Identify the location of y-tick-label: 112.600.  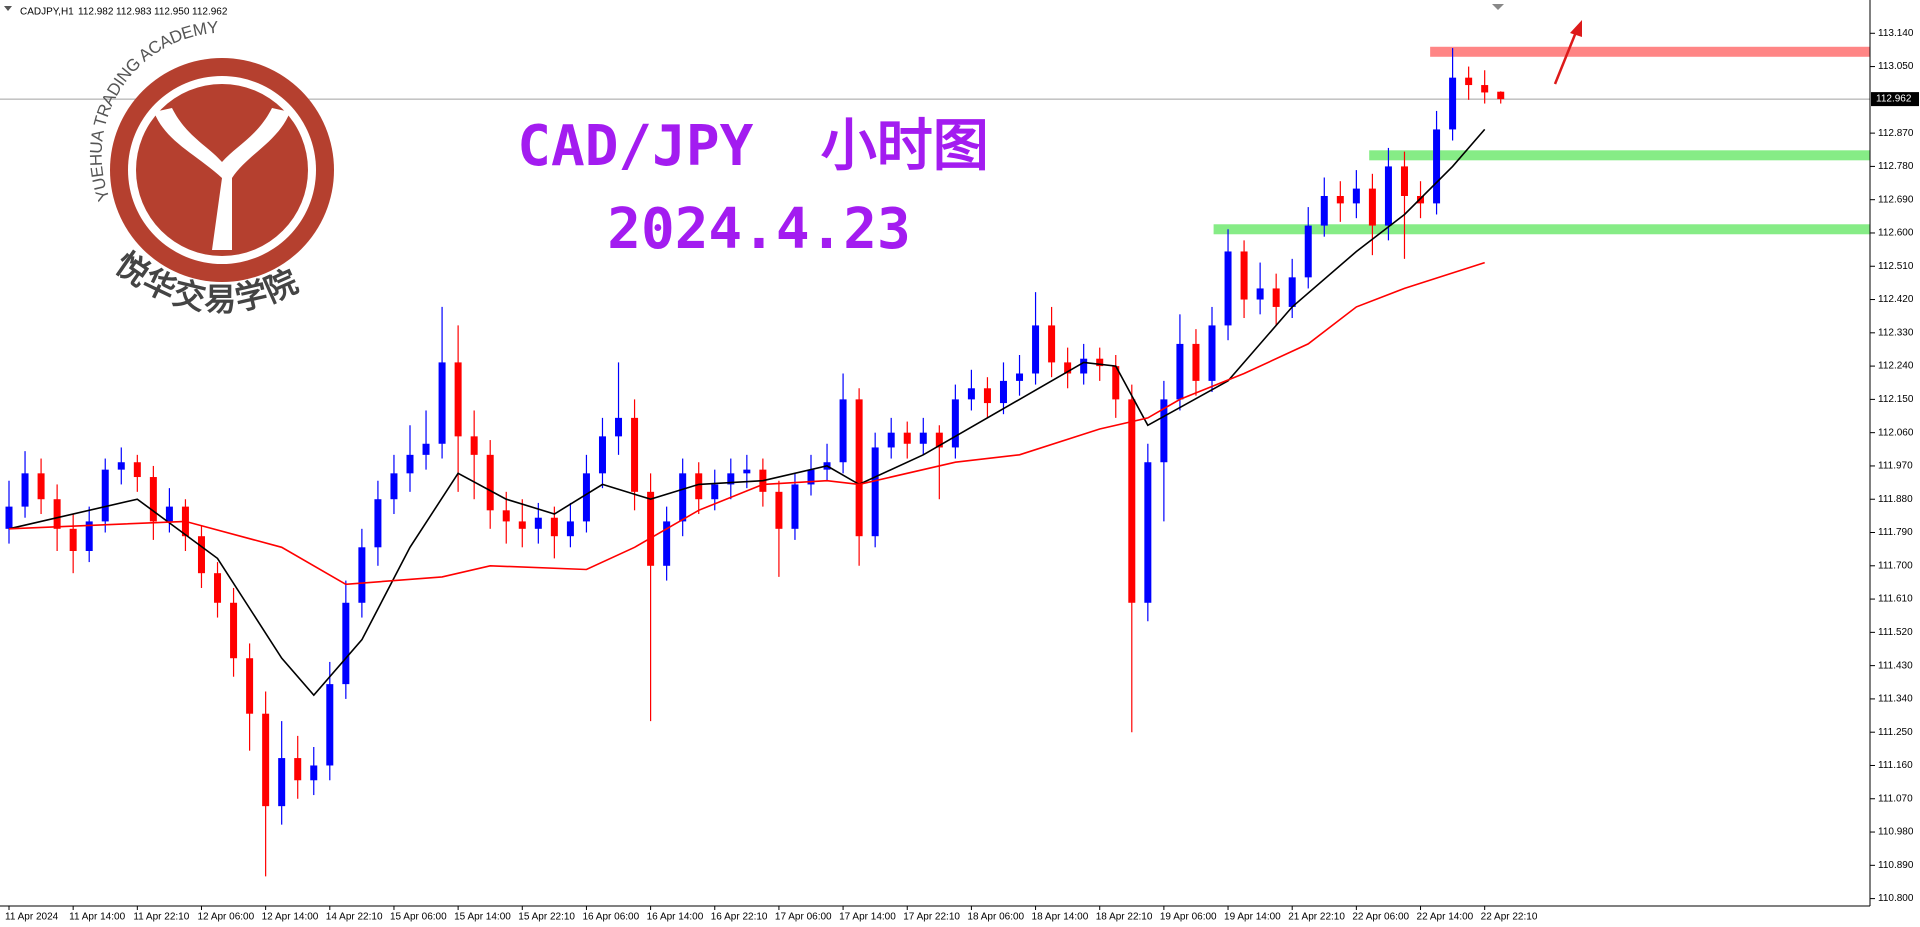
(1896, 233).